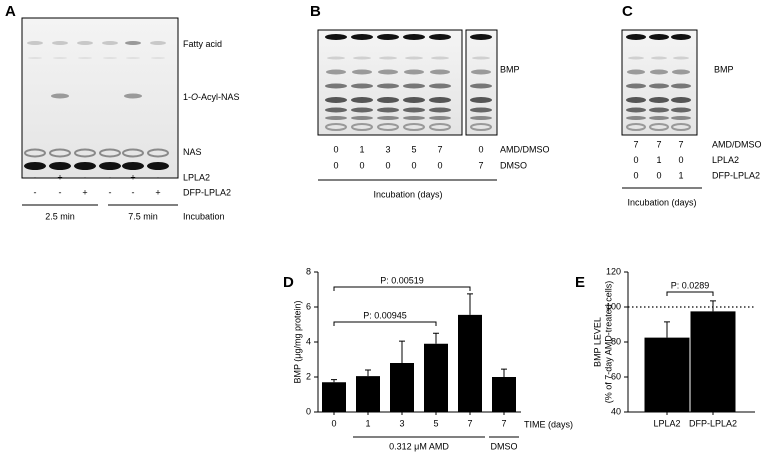 The width and height of the screenshot is (767, 454). What do you see at coordinates (597, 342) in the screenshot?
I see `y-axis-label: BMP LEVEL` at bounding box center [597, 342].